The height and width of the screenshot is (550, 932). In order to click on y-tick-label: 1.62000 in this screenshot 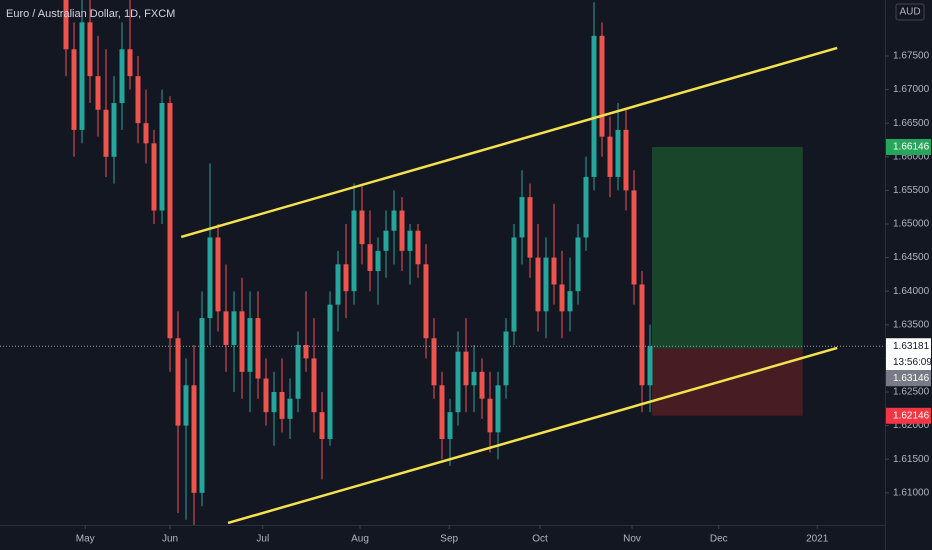, I will do `click(911, 425)`.